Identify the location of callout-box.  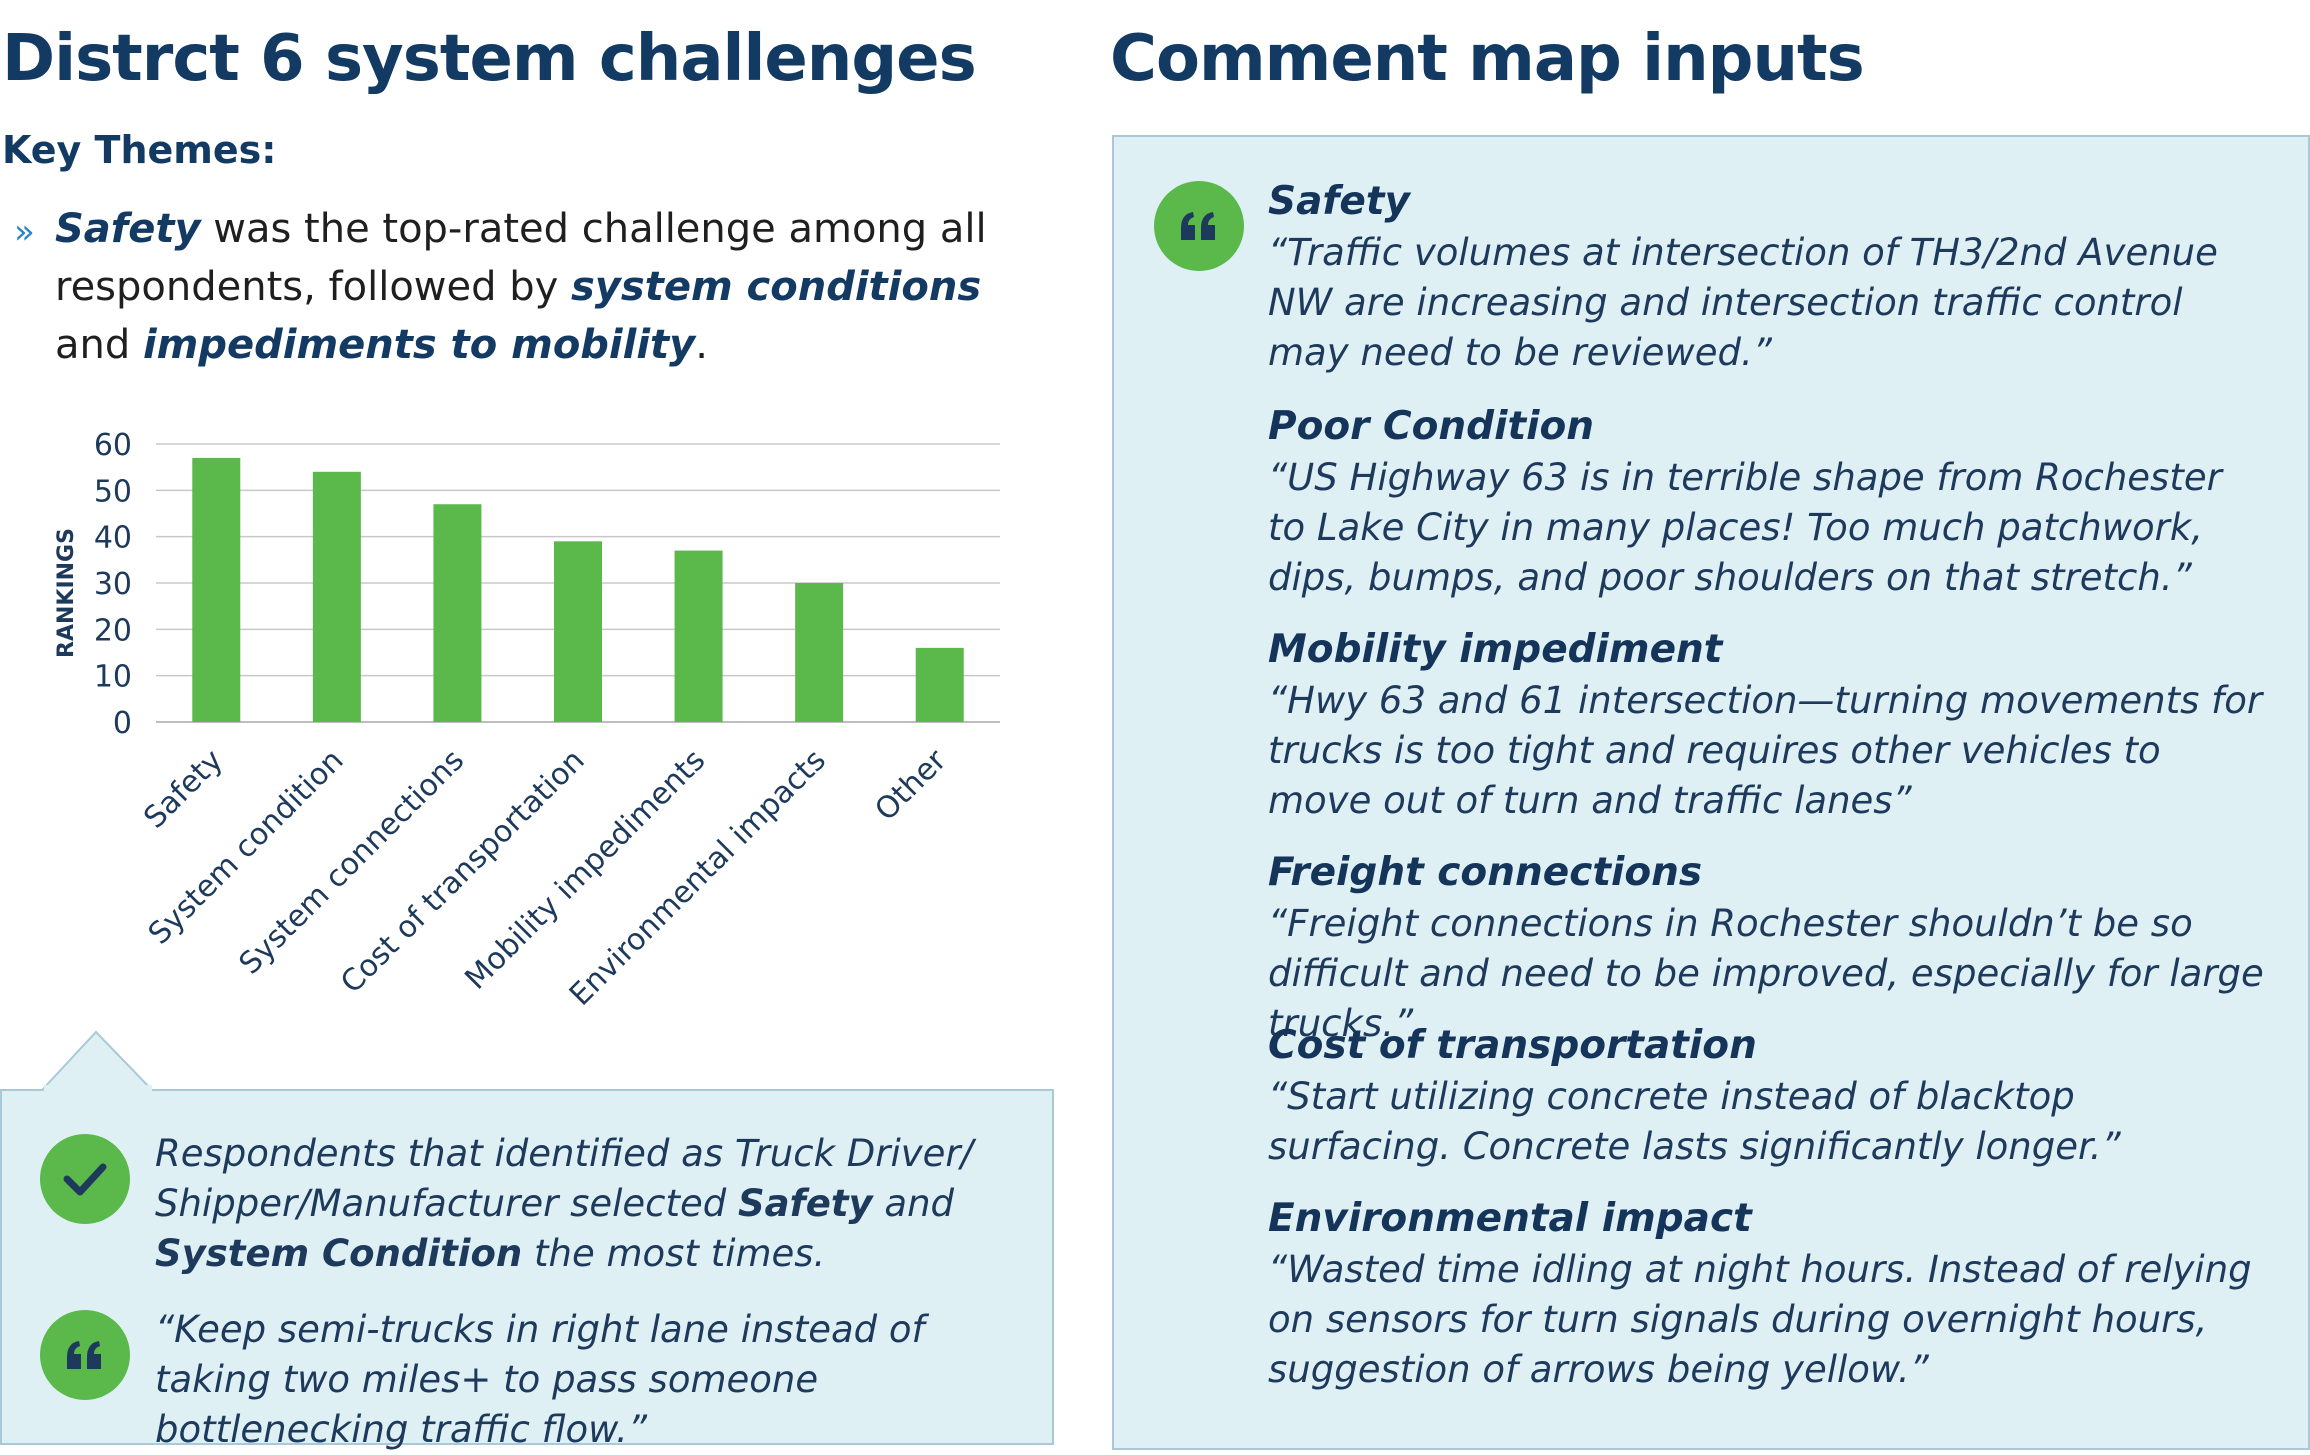
(527, 1267).